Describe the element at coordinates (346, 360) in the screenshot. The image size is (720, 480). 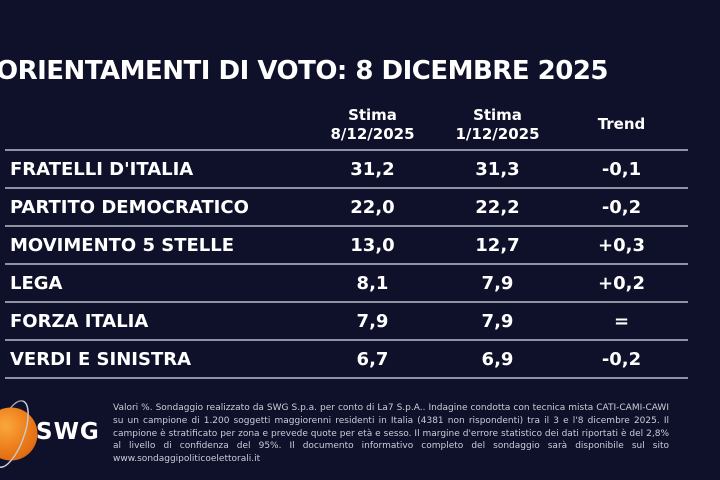
I see `table-row: VERDI E SINISTRA 6,7 6,9 -0,2` at that location.